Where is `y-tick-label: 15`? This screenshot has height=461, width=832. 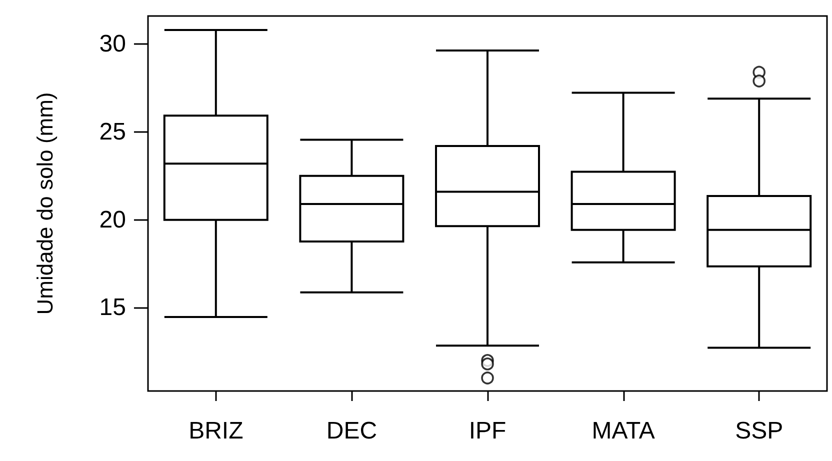
y-tick-label: 15 is located at coordinates (112, 308).